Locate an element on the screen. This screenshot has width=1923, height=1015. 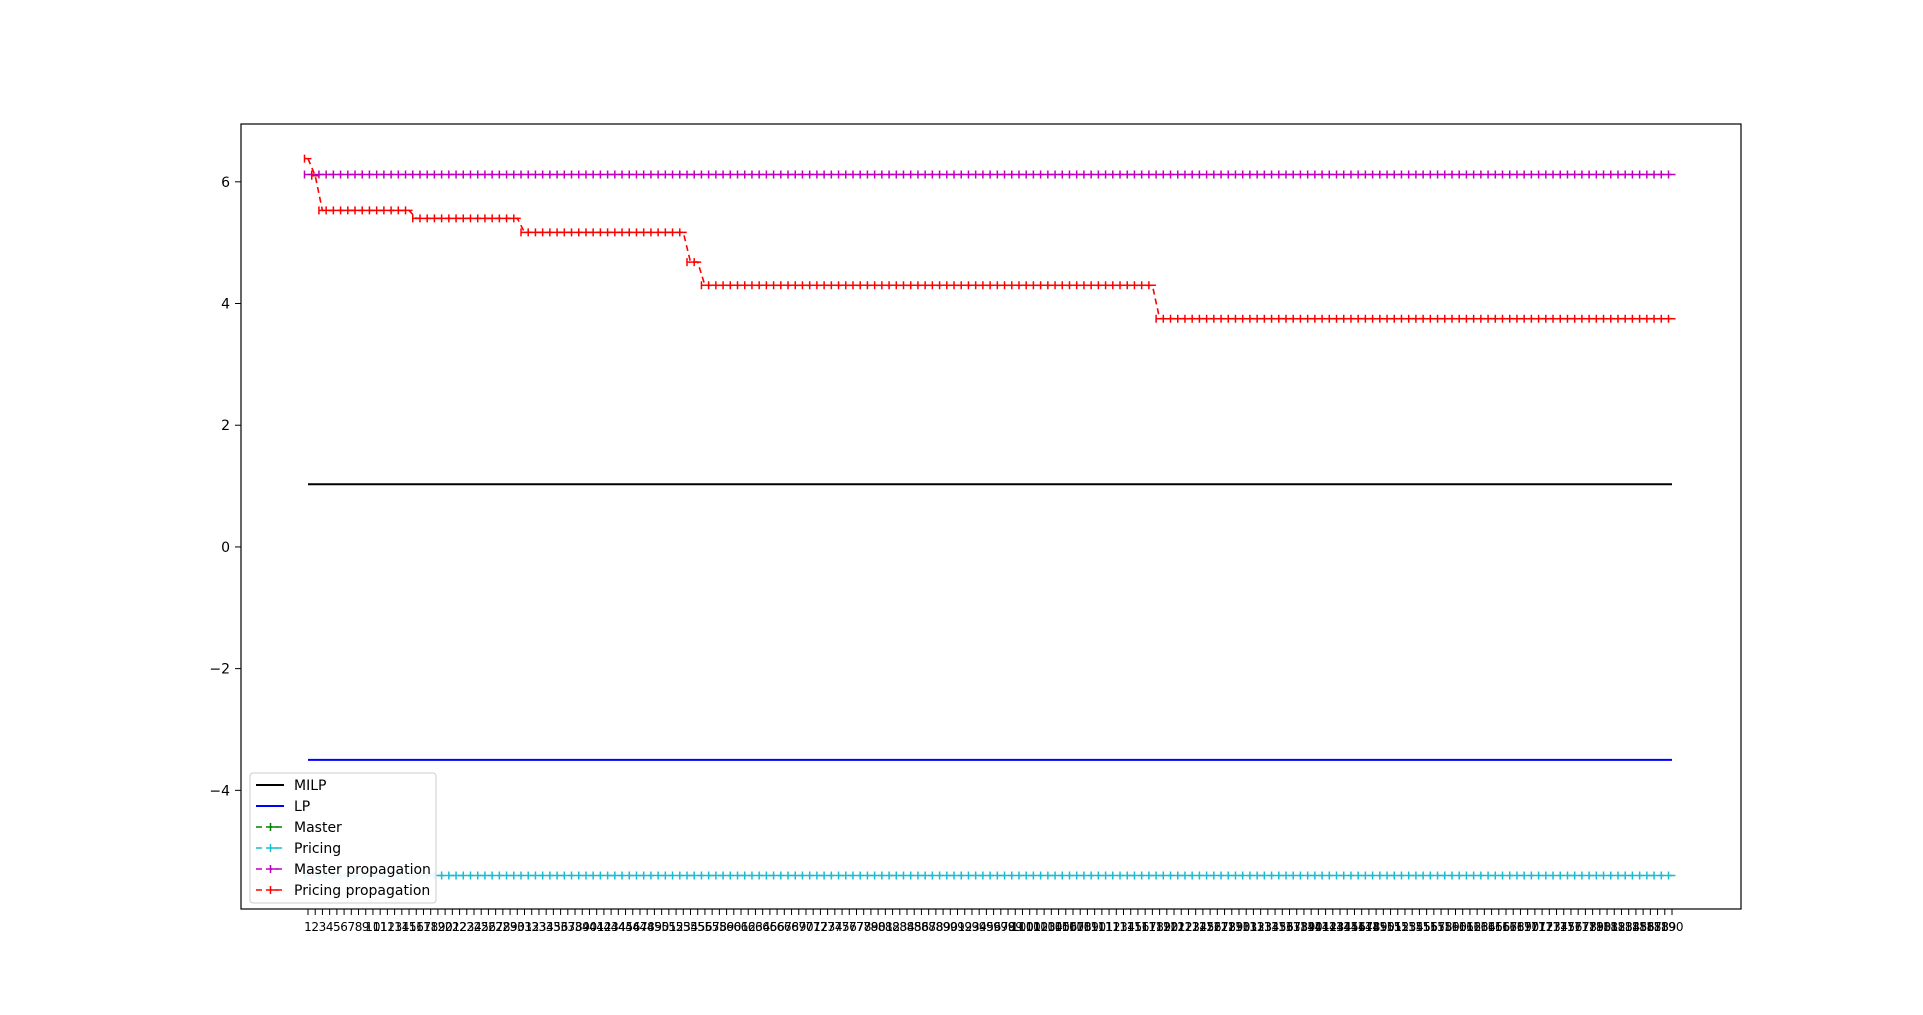
x-tick-label: 54 is located at coordinates (690, 927).